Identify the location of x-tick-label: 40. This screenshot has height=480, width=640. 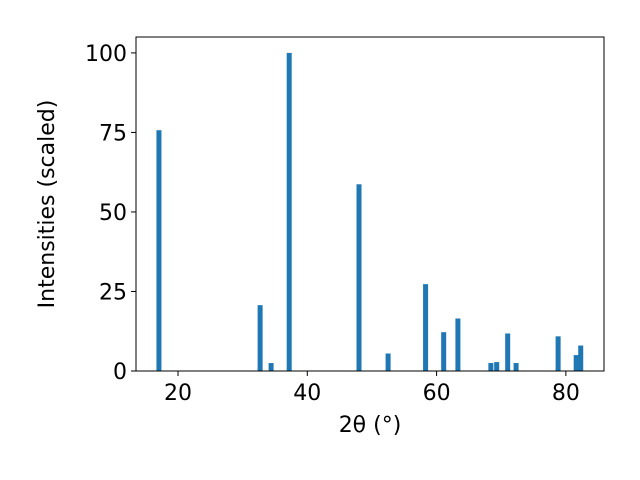
(307, 393).